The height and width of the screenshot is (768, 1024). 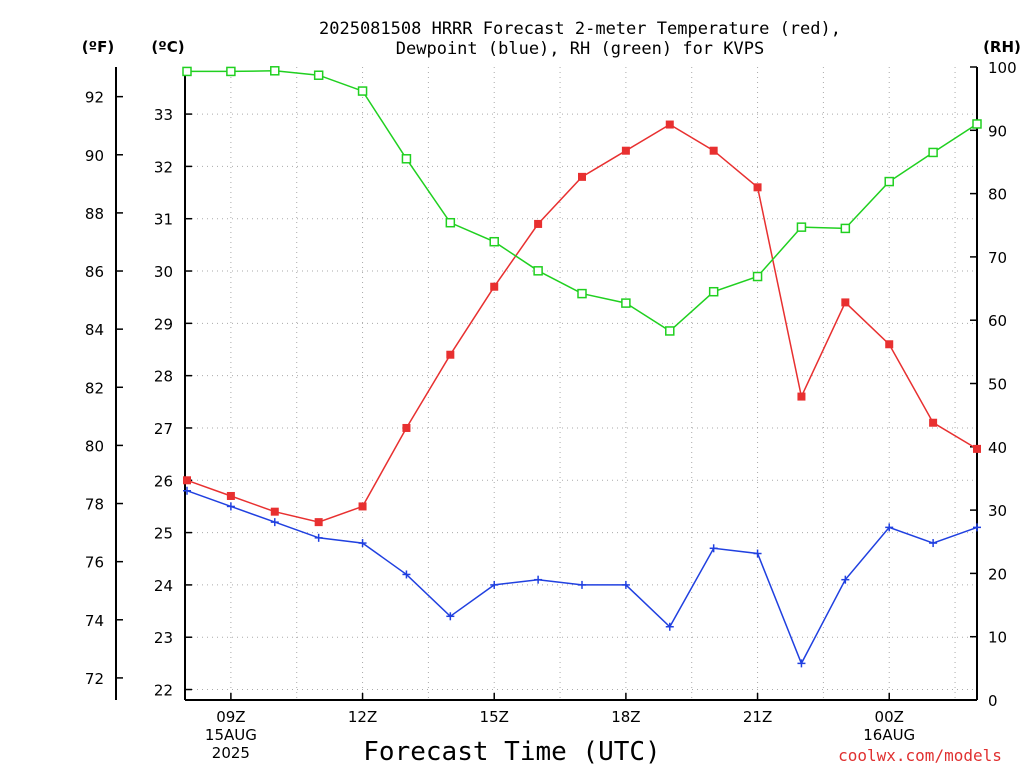 I want to click on x-tick-label: 12Z, so click(x=362, y=717).